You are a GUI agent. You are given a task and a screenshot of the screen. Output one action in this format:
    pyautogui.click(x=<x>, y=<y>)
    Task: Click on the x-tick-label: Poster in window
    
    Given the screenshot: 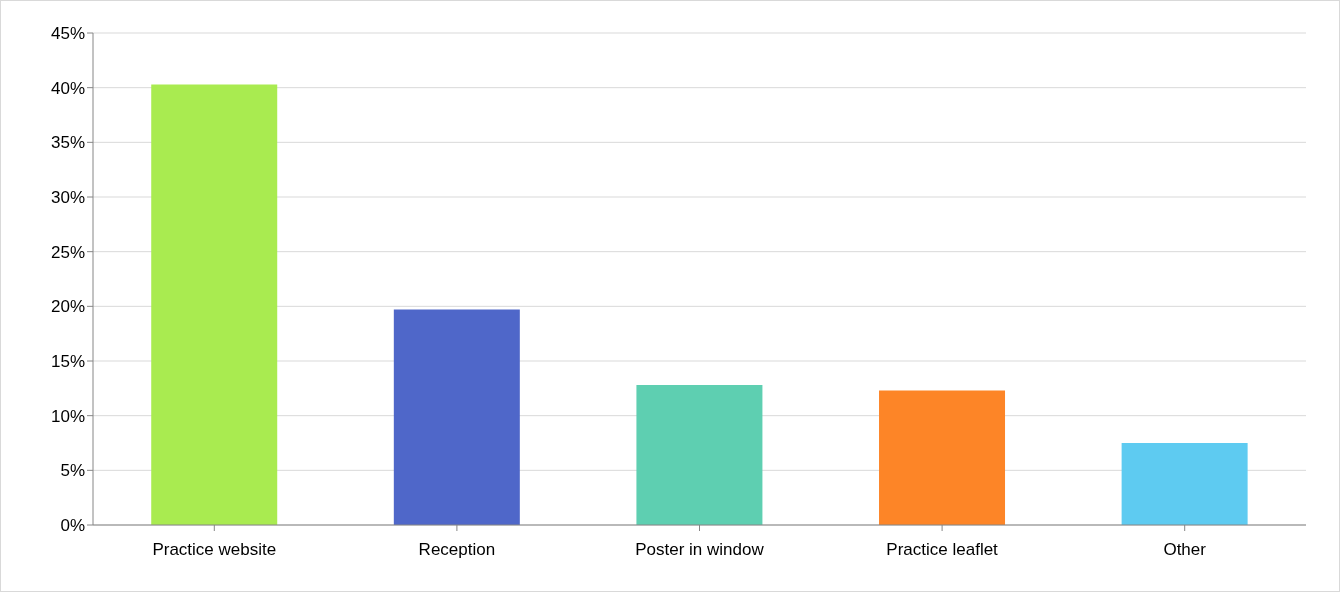 What is the action you would take?
    pyautogui.click(x=700, y=550)
    